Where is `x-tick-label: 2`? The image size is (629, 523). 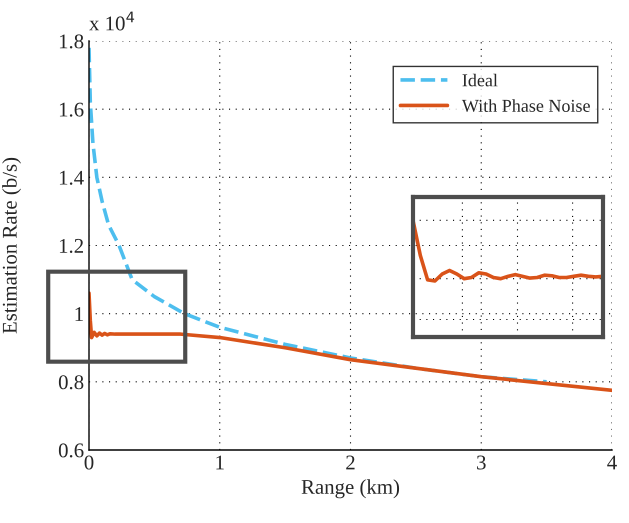
x-tick-label: 2 is located at coordinates (350, 463).